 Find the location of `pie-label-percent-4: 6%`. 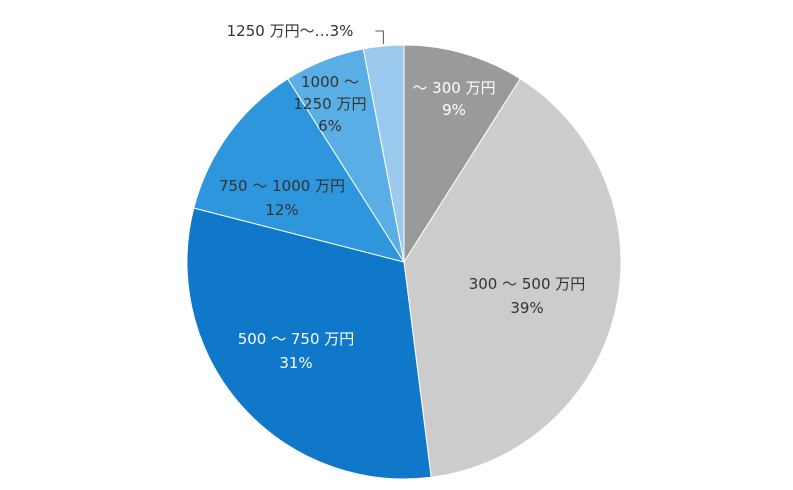

pie-label-percent-4: 6% is located at coordinates (330, 126).